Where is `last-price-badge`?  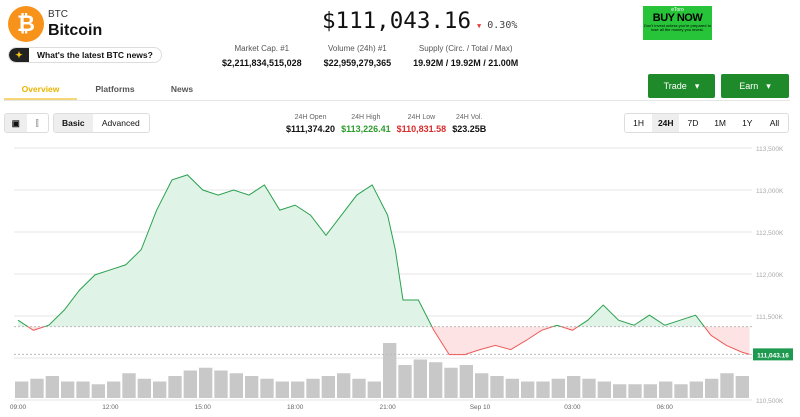
last-price-badge is located at coordinates (773, 354).